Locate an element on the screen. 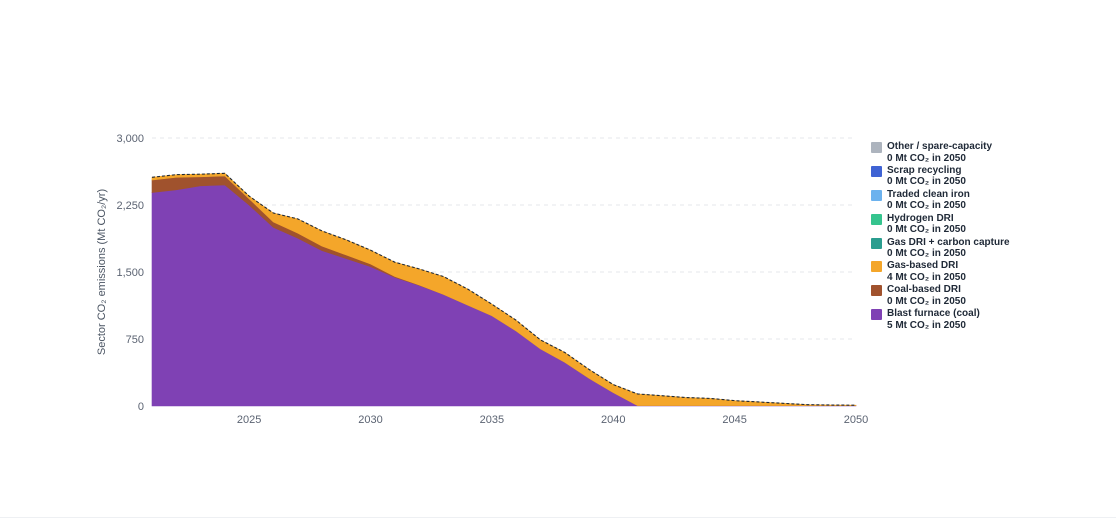 This screenshot has width=1116, height=520. legend-sublabel: 5 Mt CO₂ in 2050 is located at coordinates (926, 325).